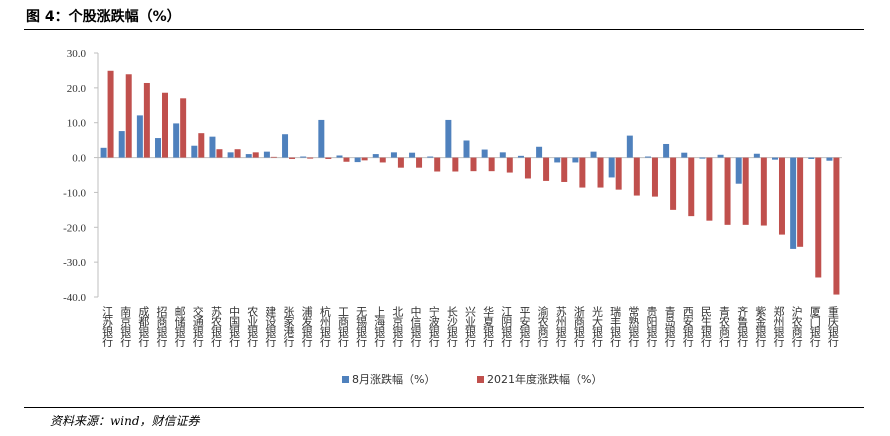 This screenshot has height=436, width=890. I want to click on x-tick-label: 上海银行, so click(379, 327).